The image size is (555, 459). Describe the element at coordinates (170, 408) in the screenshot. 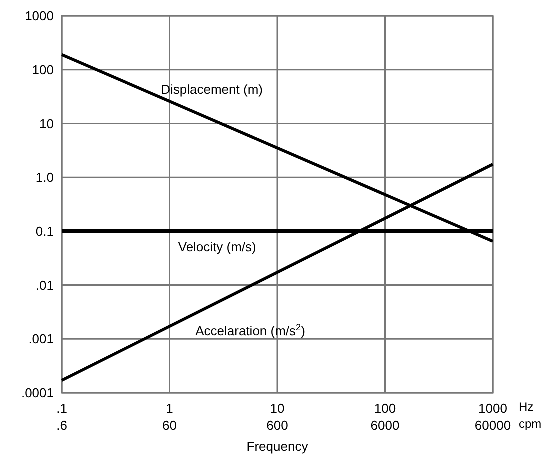

I see `x-tick-label: 1` at that location.